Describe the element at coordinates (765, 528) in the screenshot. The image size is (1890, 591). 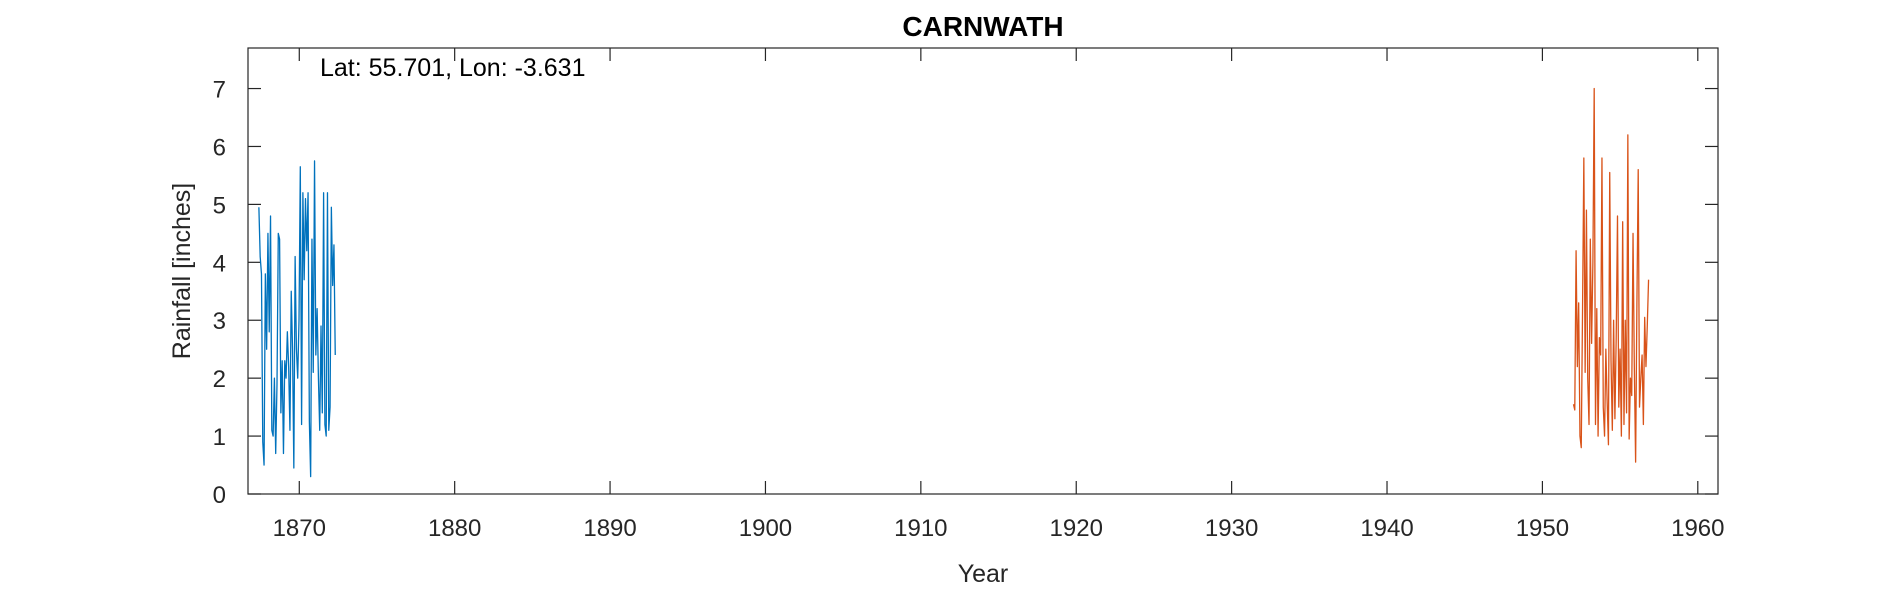
I see `x-tick-label: 1900` at that location.